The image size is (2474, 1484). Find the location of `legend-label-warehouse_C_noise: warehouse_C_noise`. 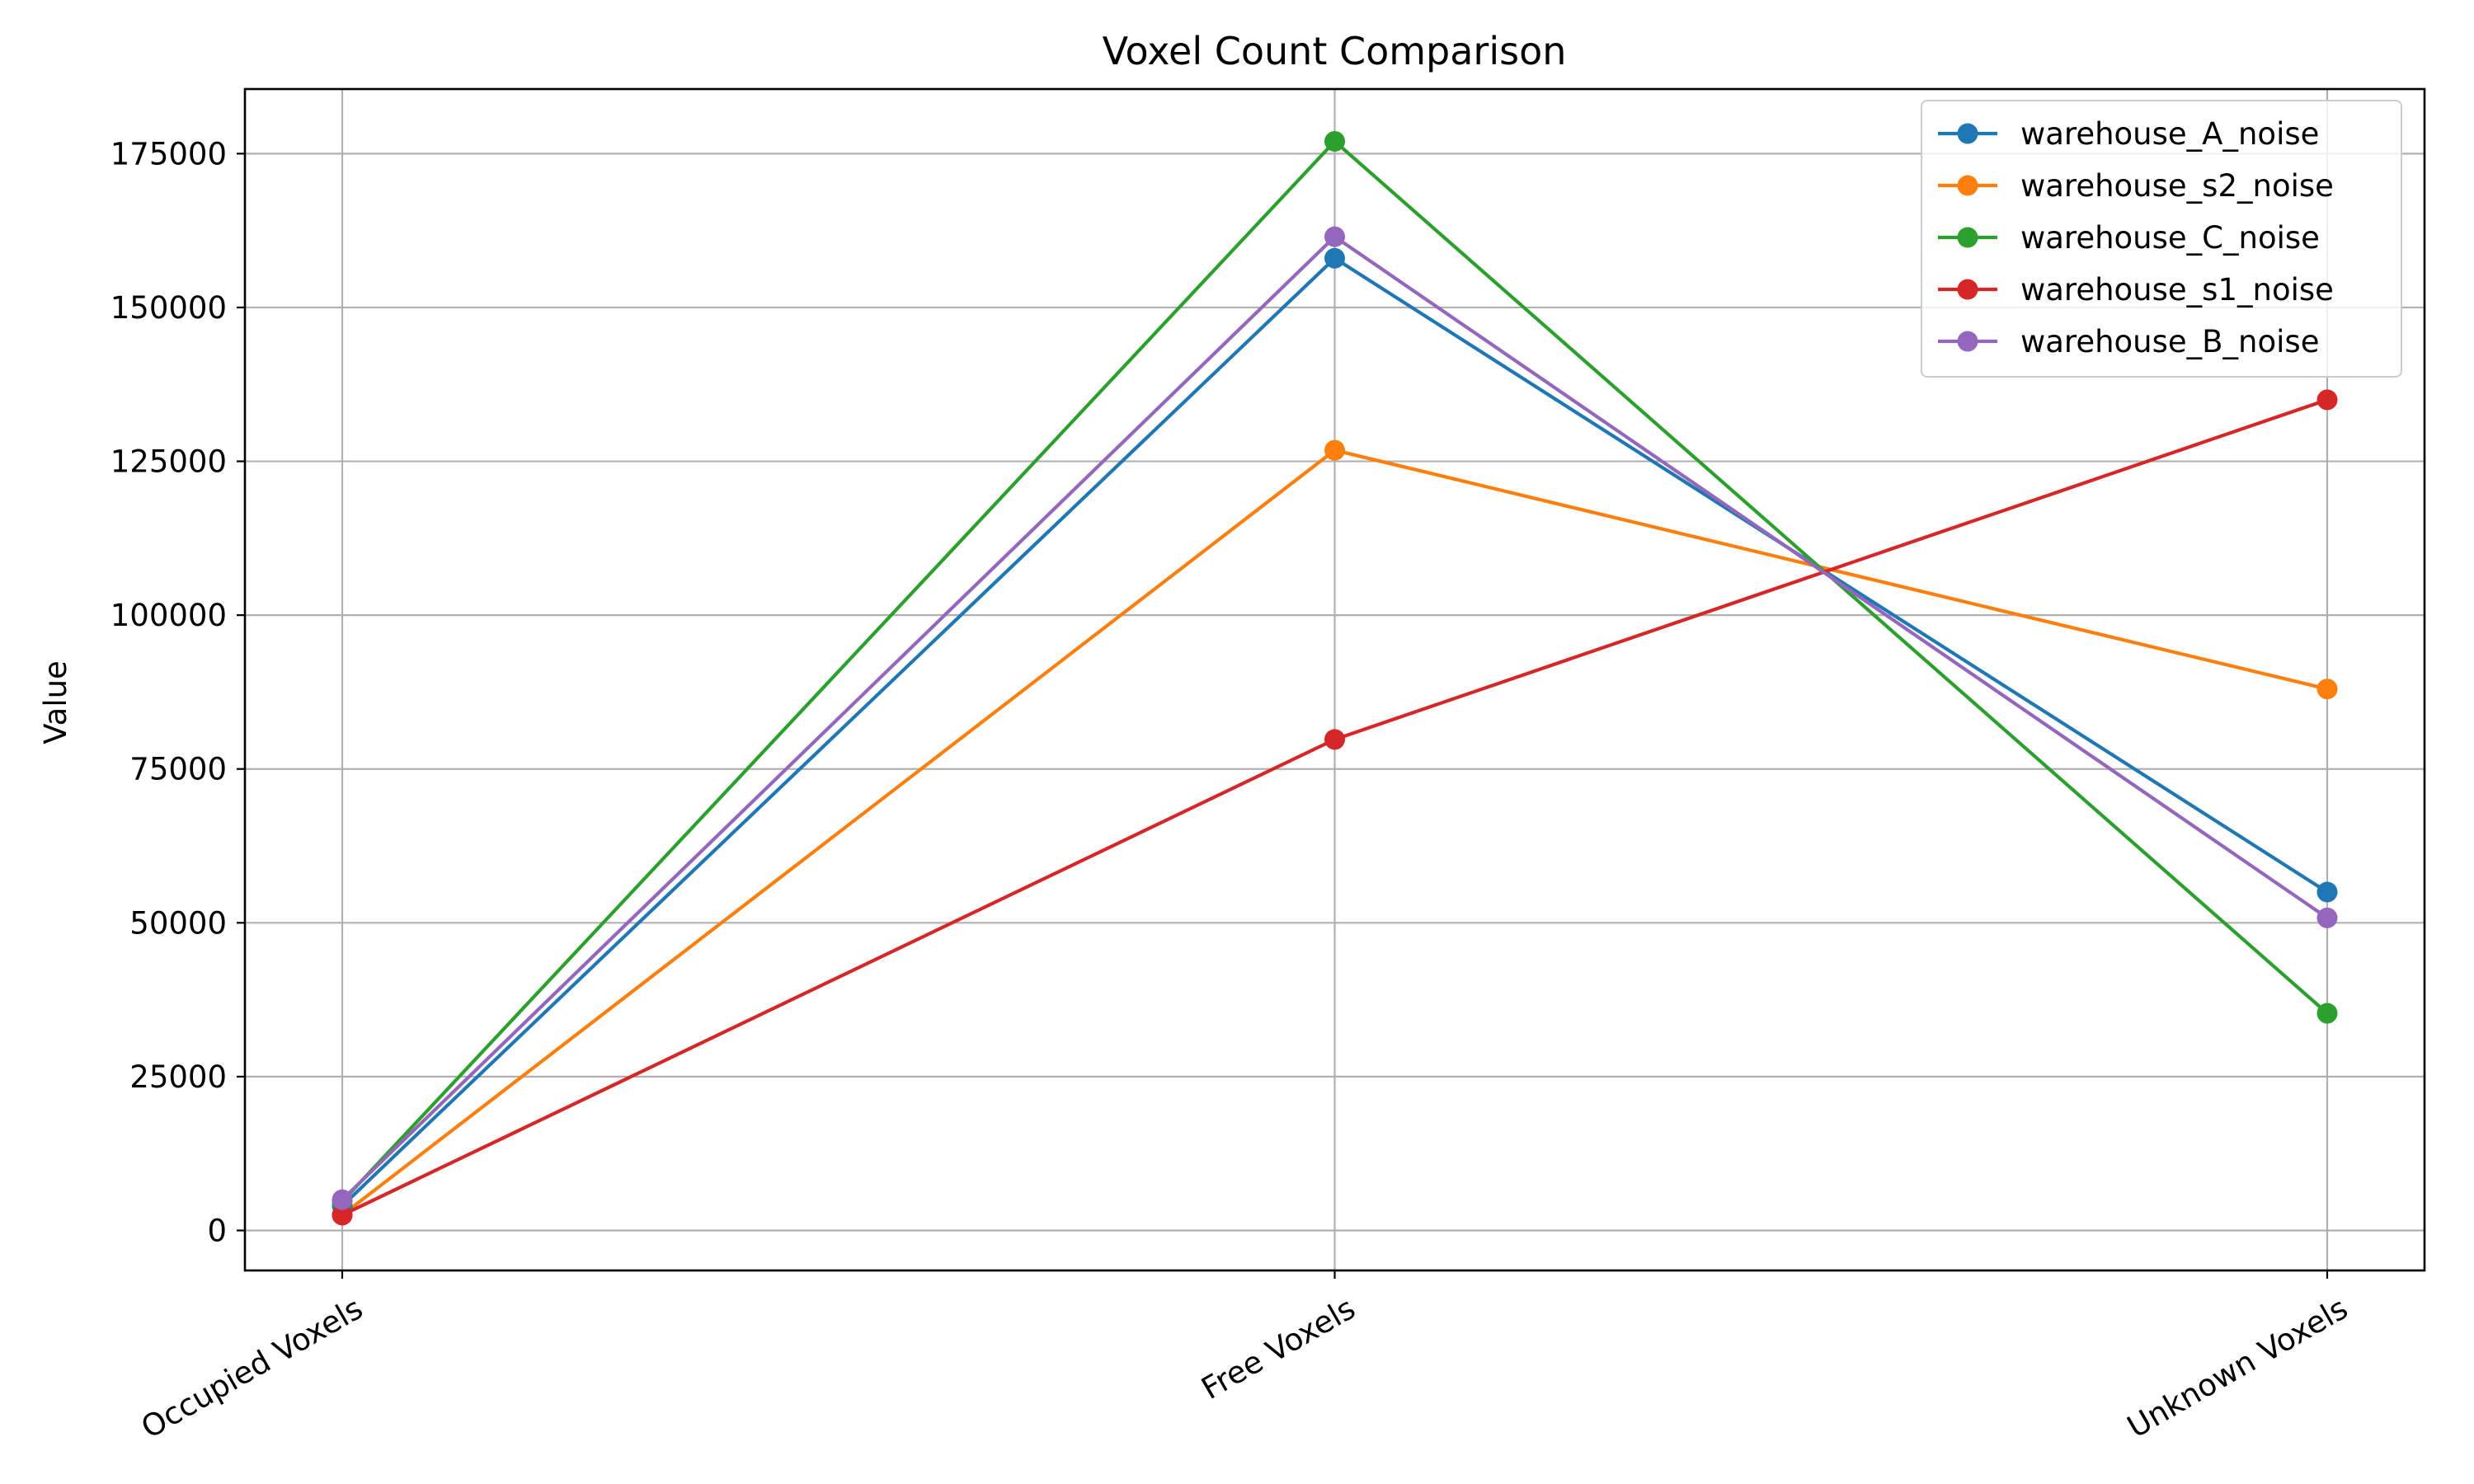

legend-label-warehouse_C_noise: warehouse_C_noise is located at coordinates (2170, 238).